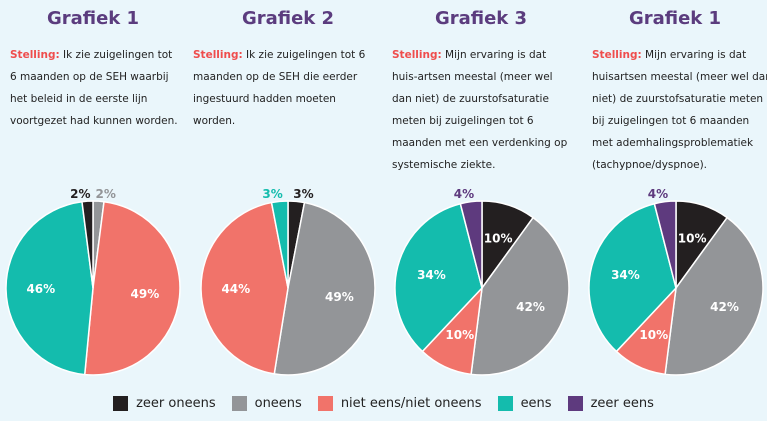 The height and width of the screenshot is (421, 767). I want to click on legend-item-eens: eens, so click(524, 403).